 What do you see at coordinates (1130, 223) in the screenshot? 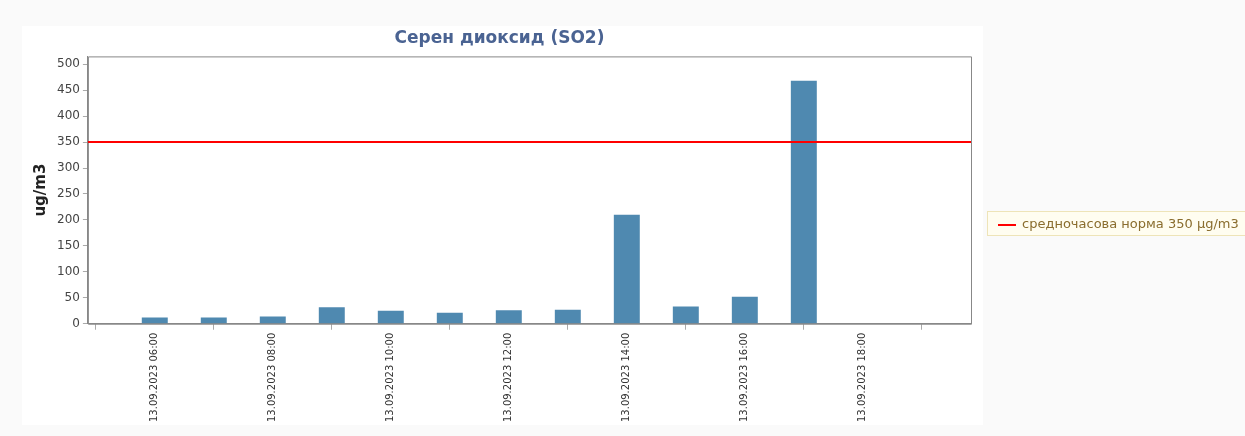
I see `legend-label: средночасова норма 350 µg/m3` at bounding box center [1130, 223].